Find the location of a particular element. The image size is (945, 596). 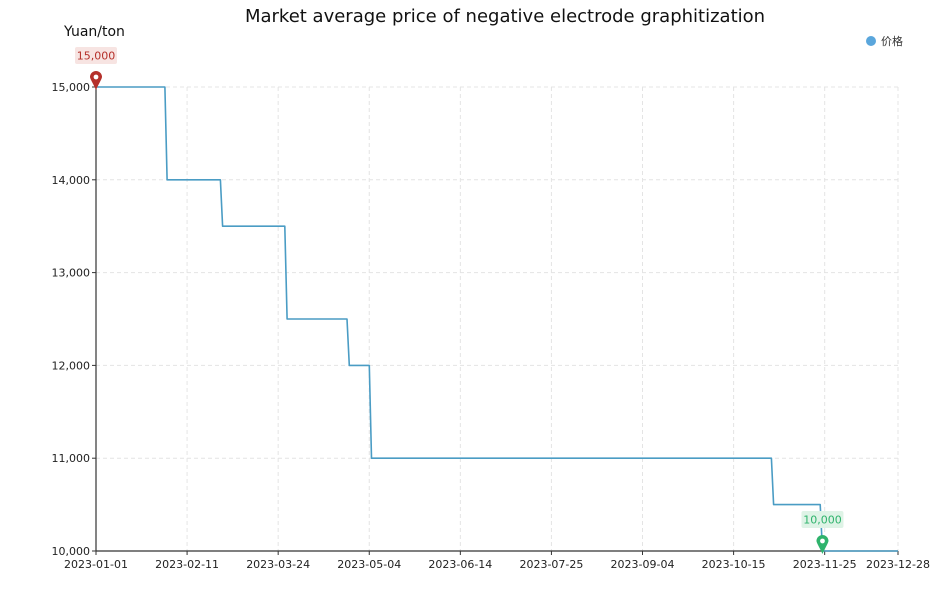

y-tick-label-3: 13,000 is located at coordinates (71, 273).